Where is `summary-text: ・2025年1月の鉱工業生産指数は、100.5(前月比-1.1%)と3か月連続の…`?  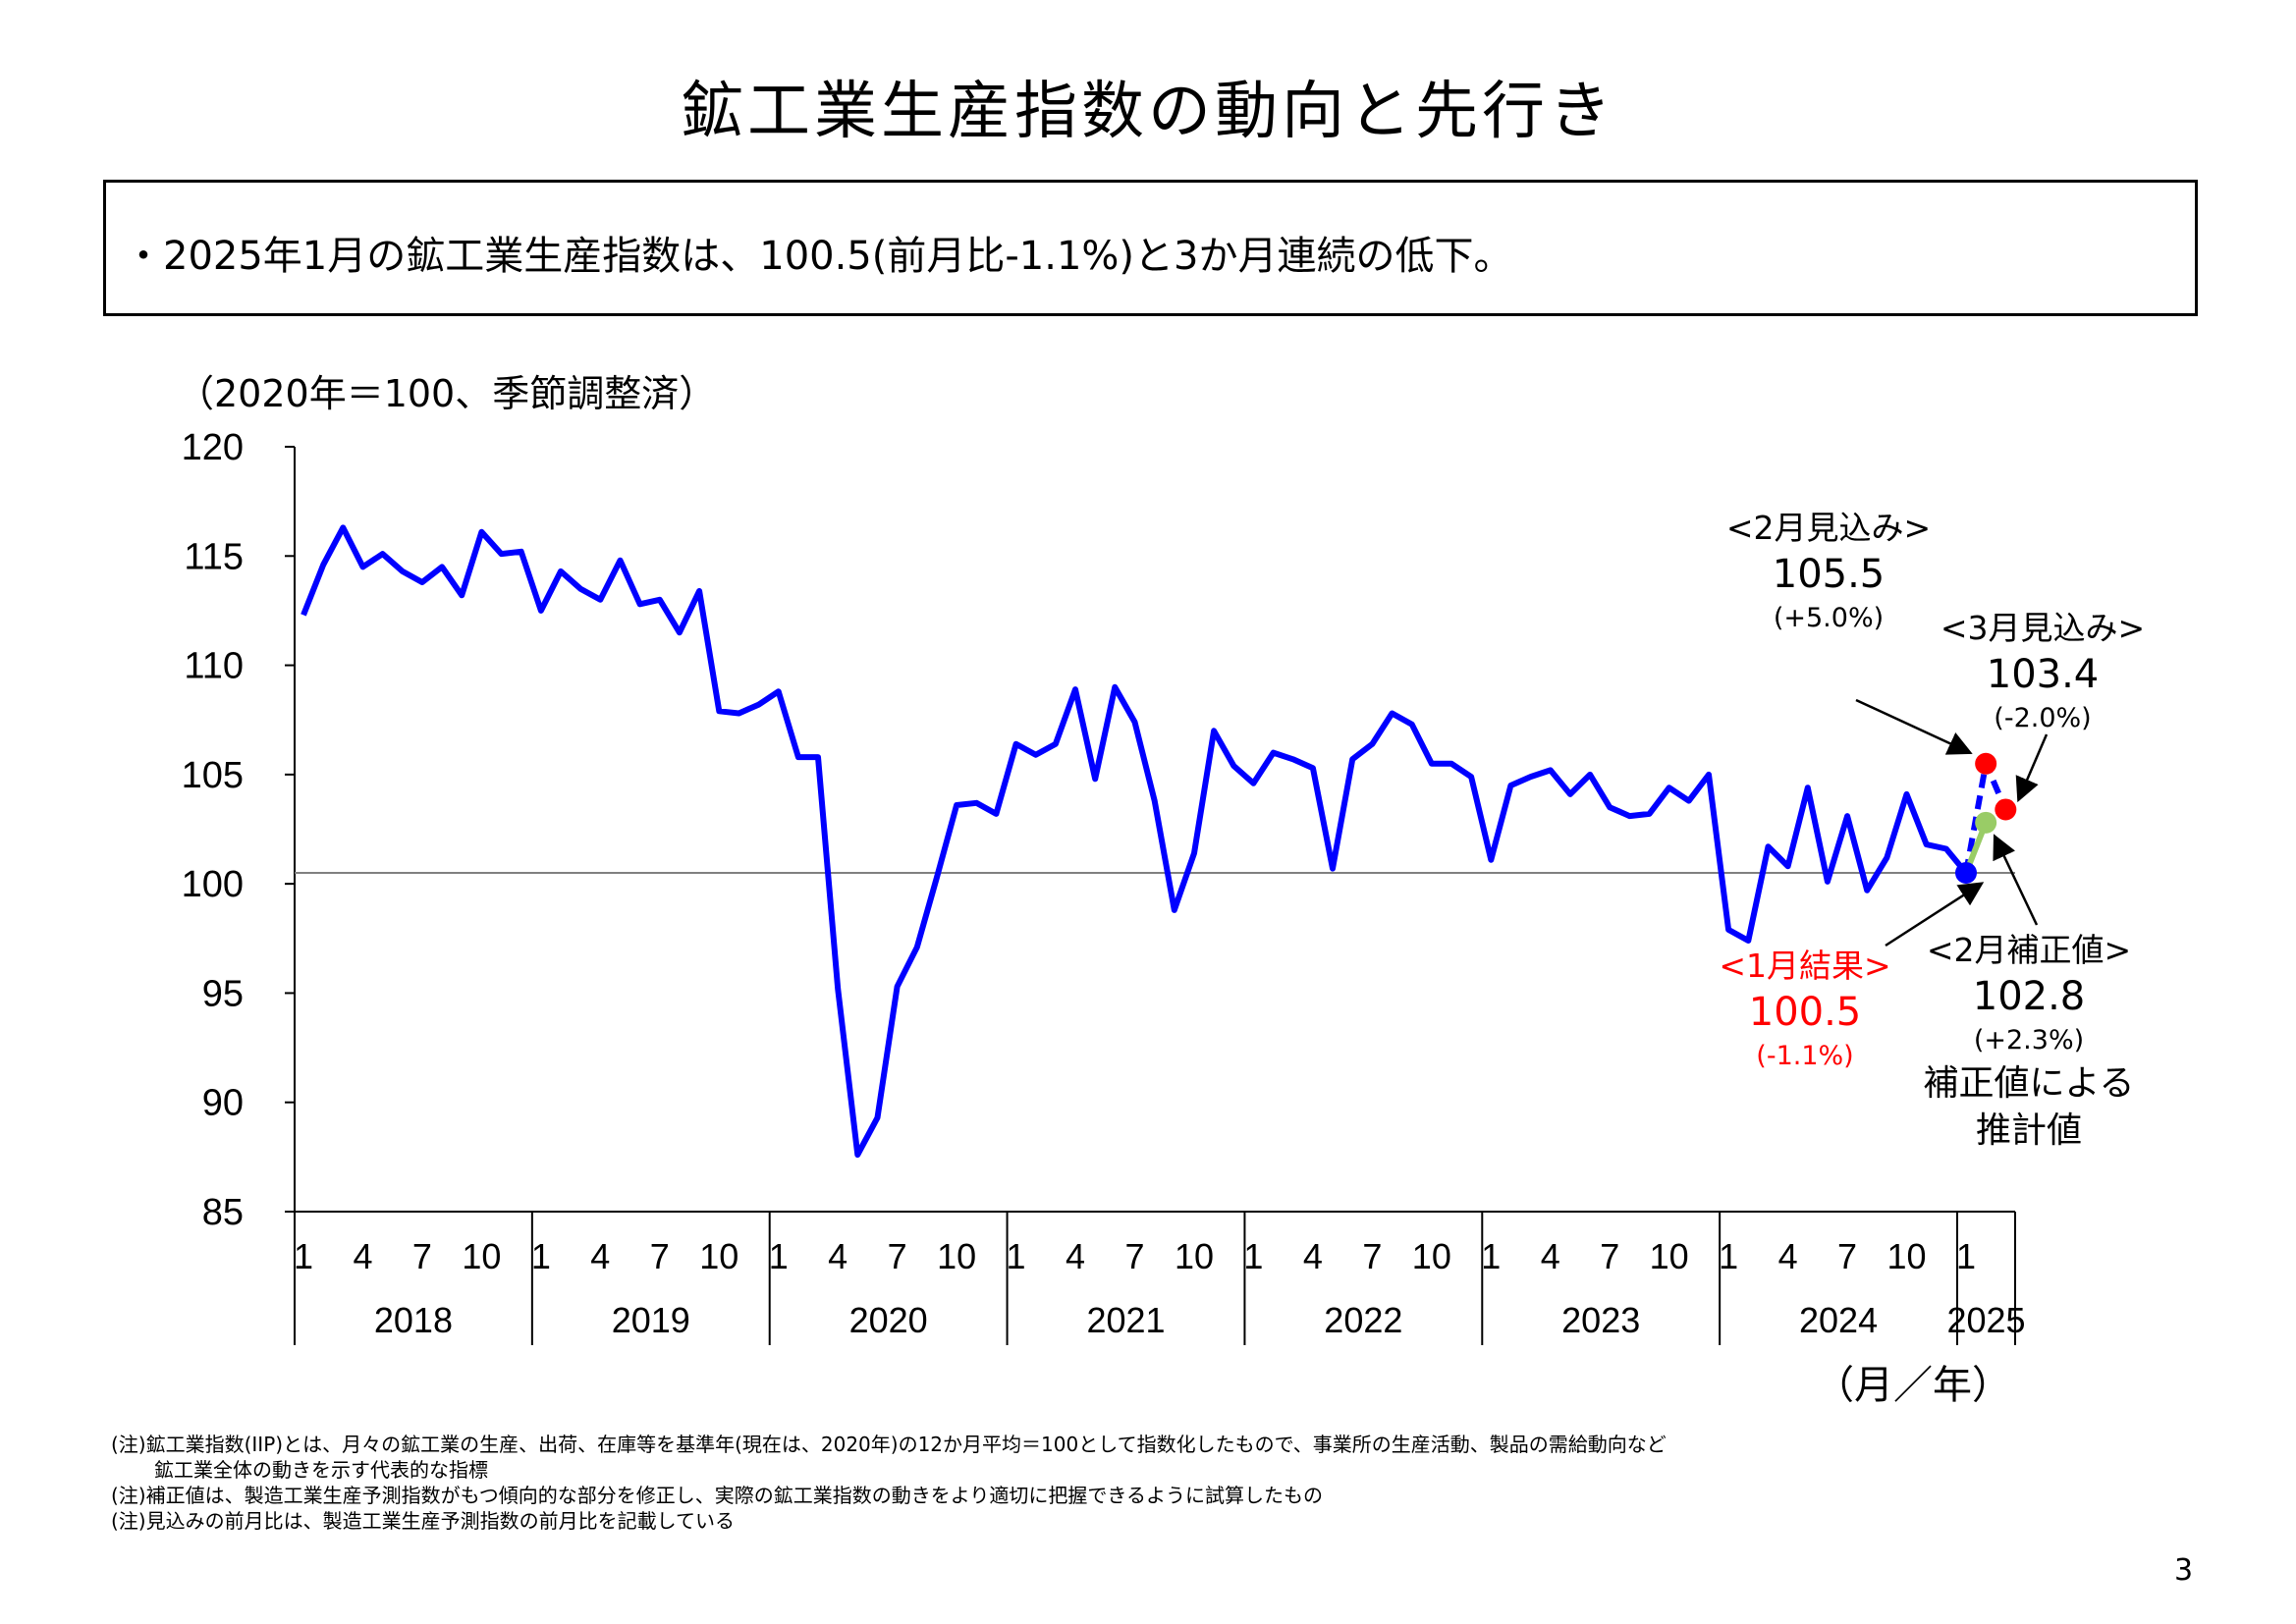 summary-text: ・2025年1月の鉱工業生産指数は、100.5(前月比-1.1%)と3か月連続の… is located at coordinates (818, 256).